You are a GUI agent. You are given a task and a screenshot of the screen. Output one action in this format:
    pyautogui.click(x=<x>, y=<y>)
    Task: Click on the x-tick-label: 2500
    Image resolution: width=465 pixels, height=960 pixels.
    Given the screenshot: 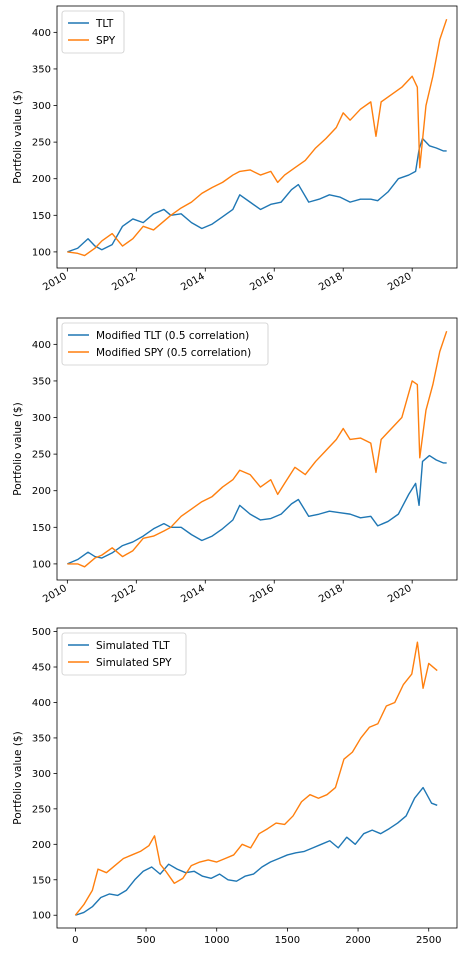 What is the action you would take?
    pyautogui.click(x=428, y=940)
    